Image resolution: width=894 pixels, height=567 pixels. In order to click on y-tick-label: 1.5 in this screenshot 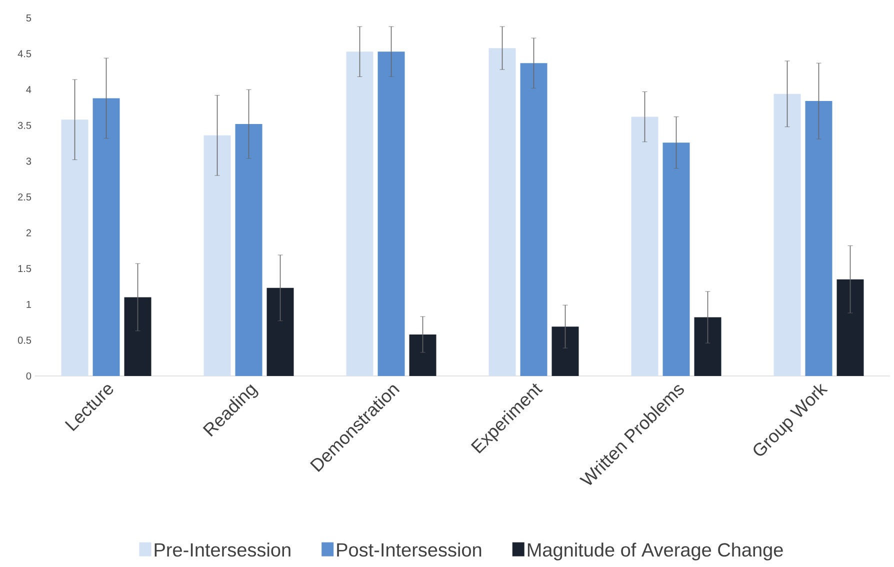, I will do `click(25, 268)`.